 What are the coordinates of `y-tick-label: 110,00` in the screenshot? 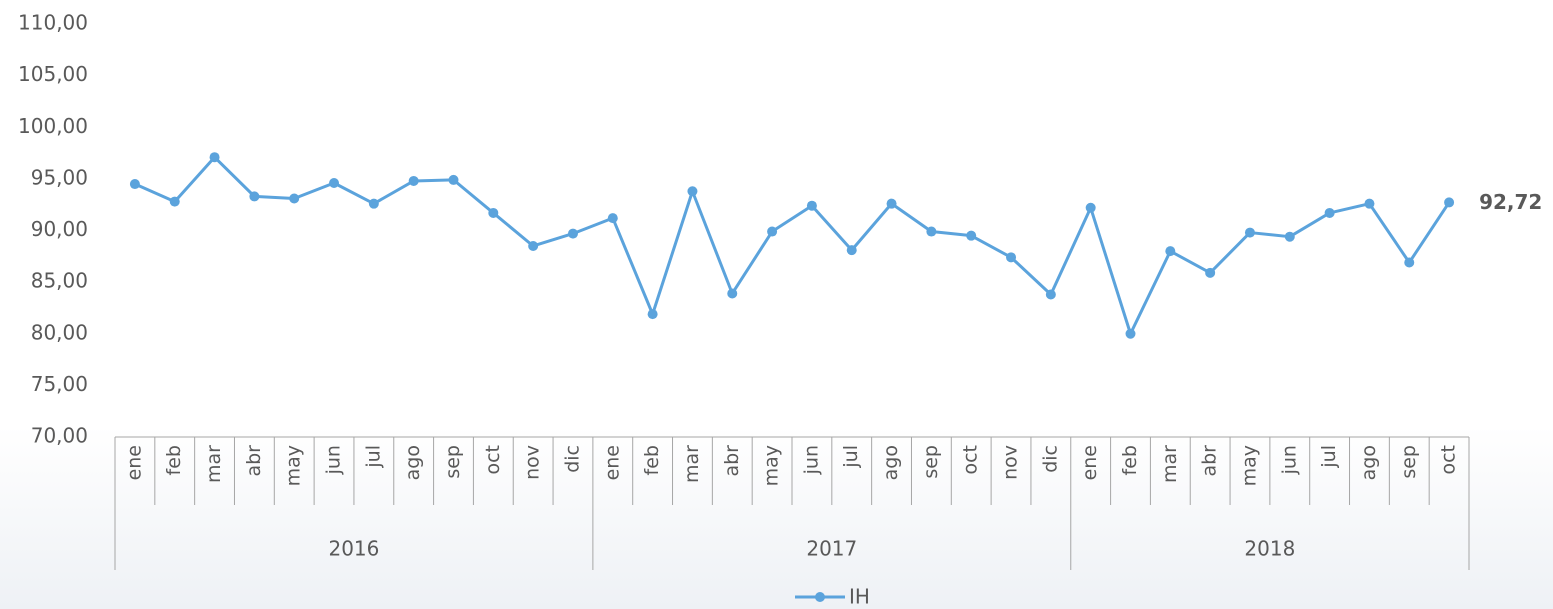 It's located at (53, 23).